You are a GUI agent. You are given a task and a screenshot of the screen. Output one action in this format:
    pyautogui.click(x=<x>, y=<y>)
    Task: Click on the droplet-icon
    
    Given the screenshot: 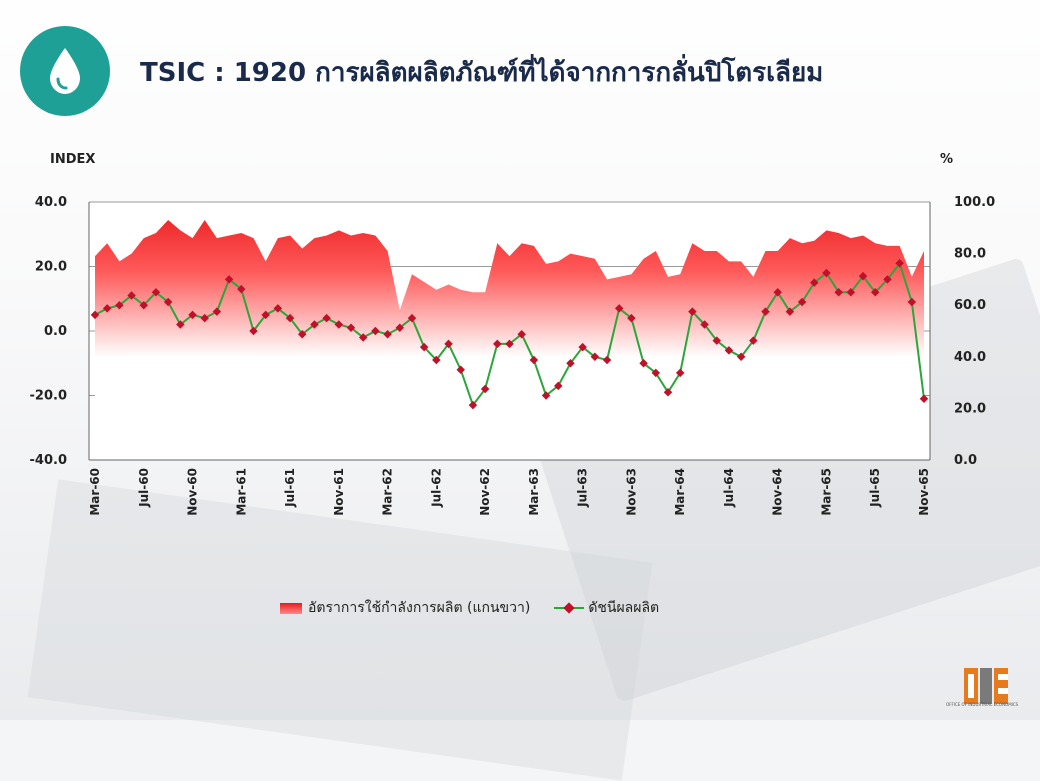 What is the action you would take?
    pyautogui.click(x=65, y=71)
    